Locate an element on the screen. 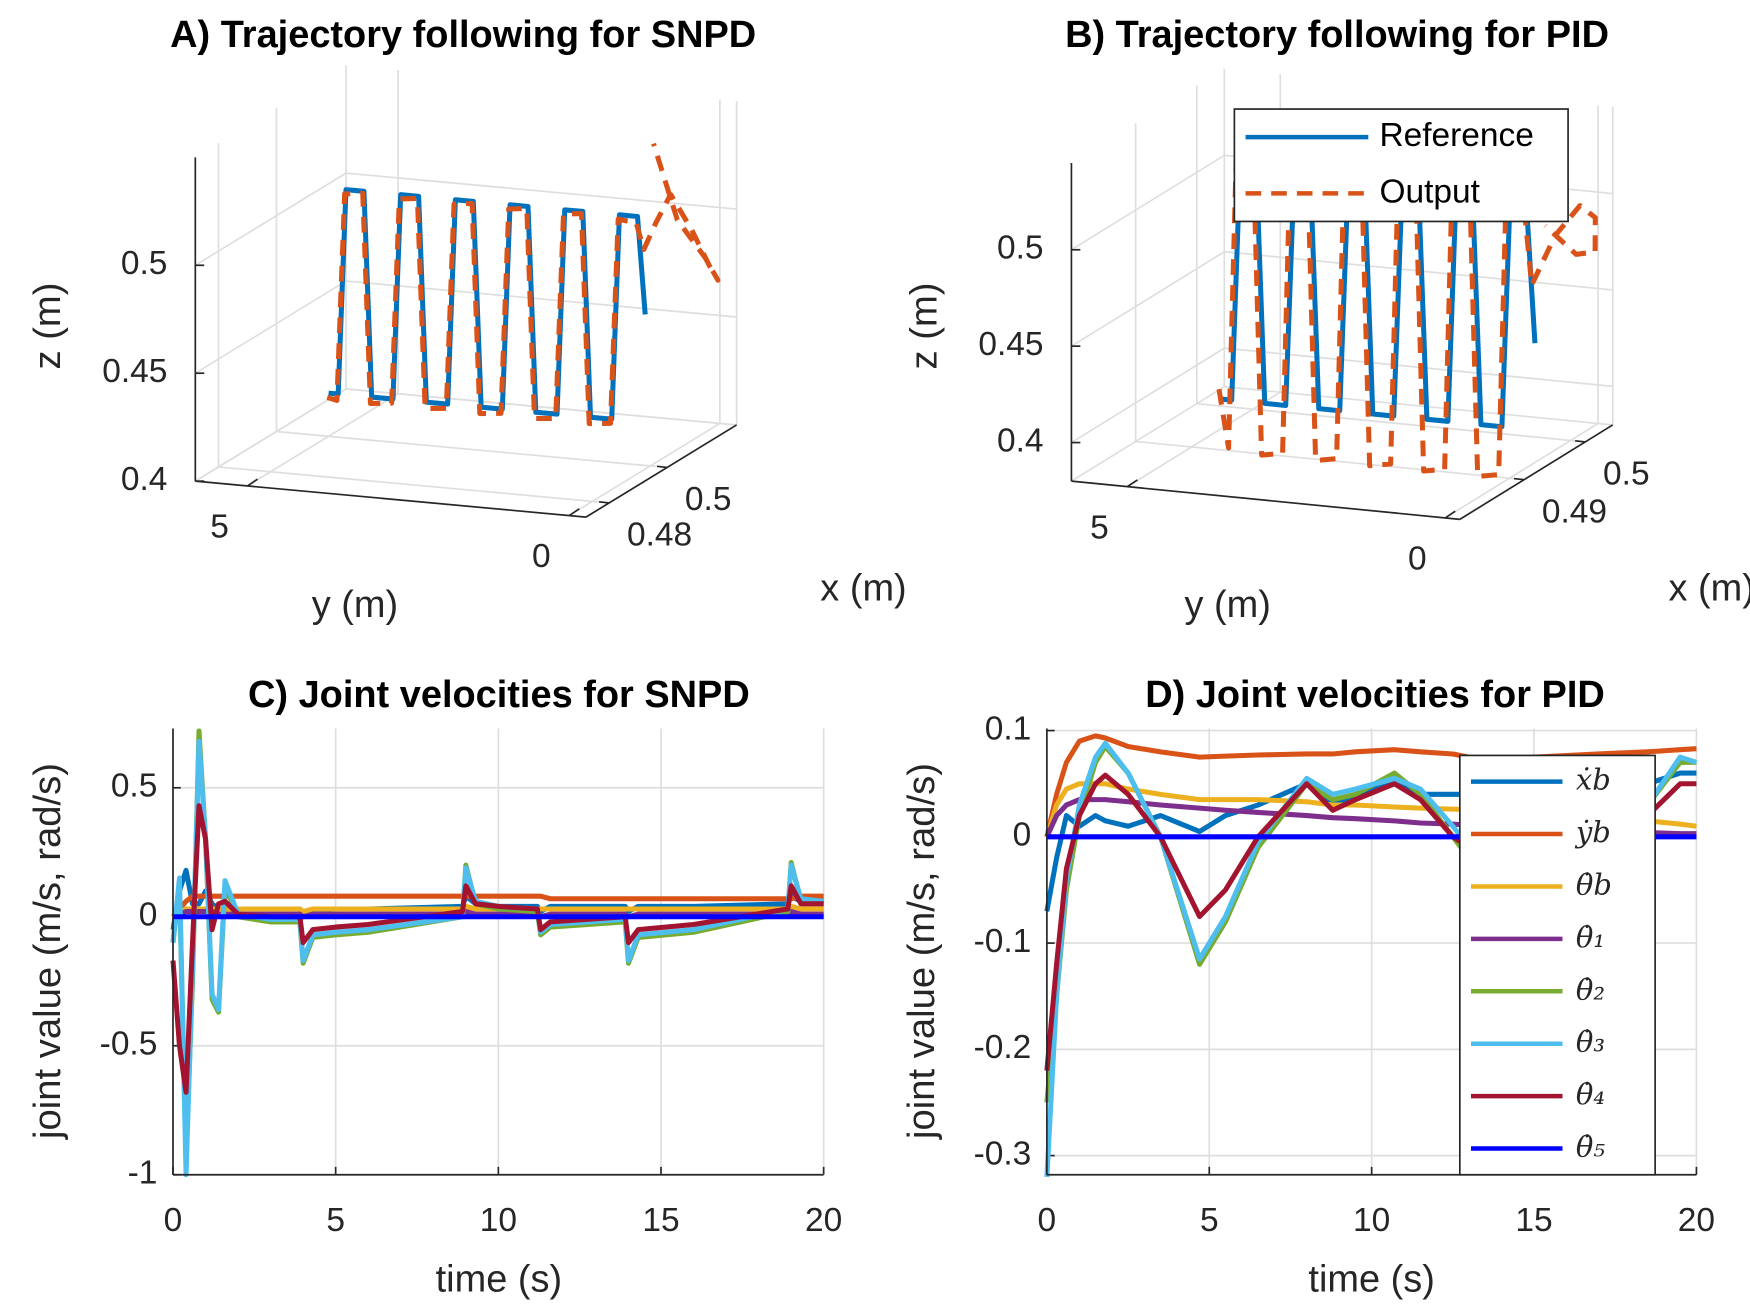 The image size is (1750, 1313). chart-title: D) Joint velocities for PID is located at coordinates (1375, 695).